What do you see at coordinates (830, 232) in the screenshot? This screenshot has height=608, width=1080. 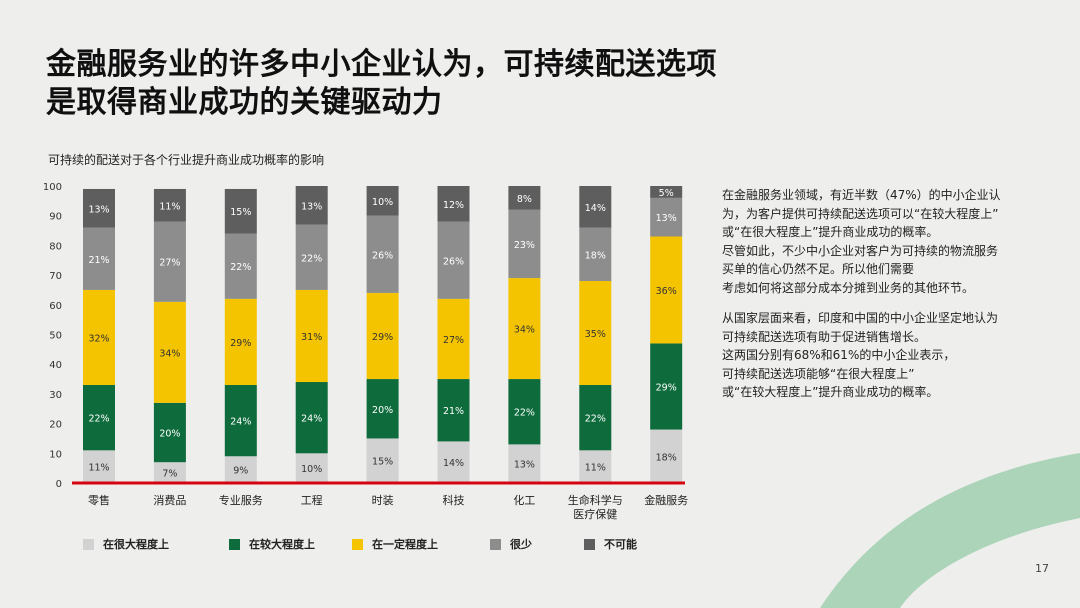 I see `commentary-line: 或“在很大程度上”提升商业成功的概率。` at bounding box center [830, 232].